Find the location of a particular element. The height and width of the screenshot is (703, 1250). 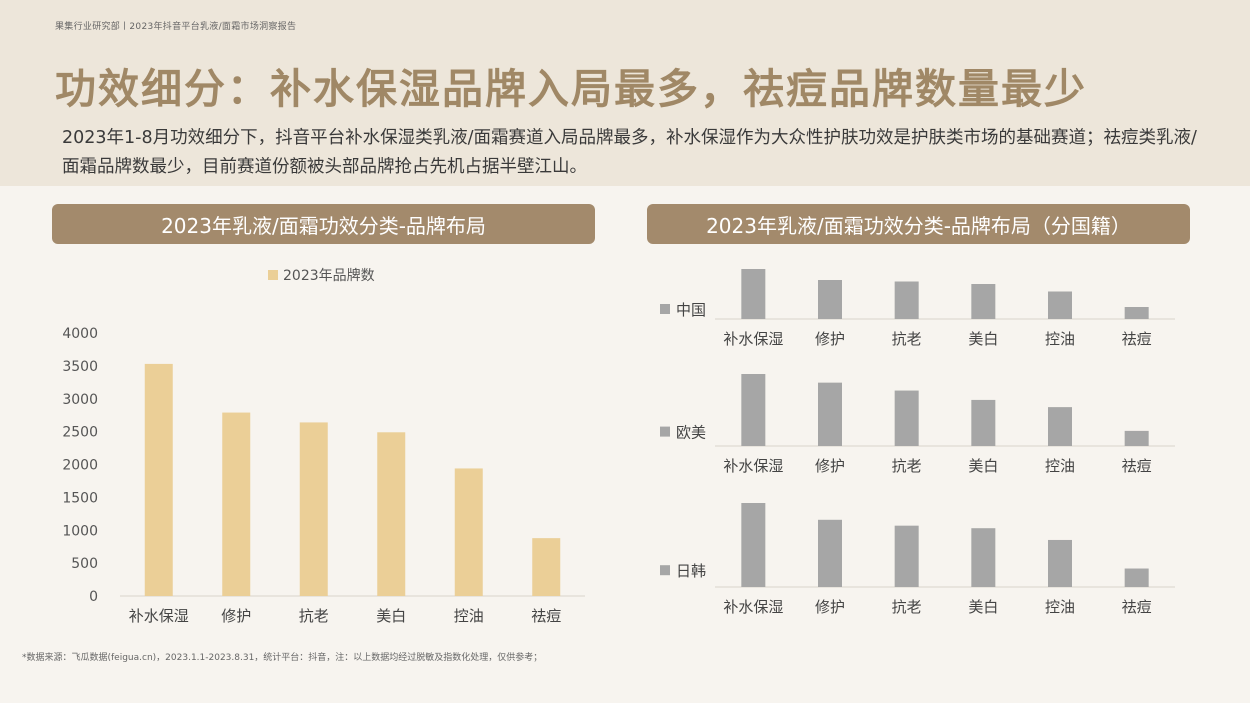

y-tick-label: 2500 is located at coordinates (80, 433).